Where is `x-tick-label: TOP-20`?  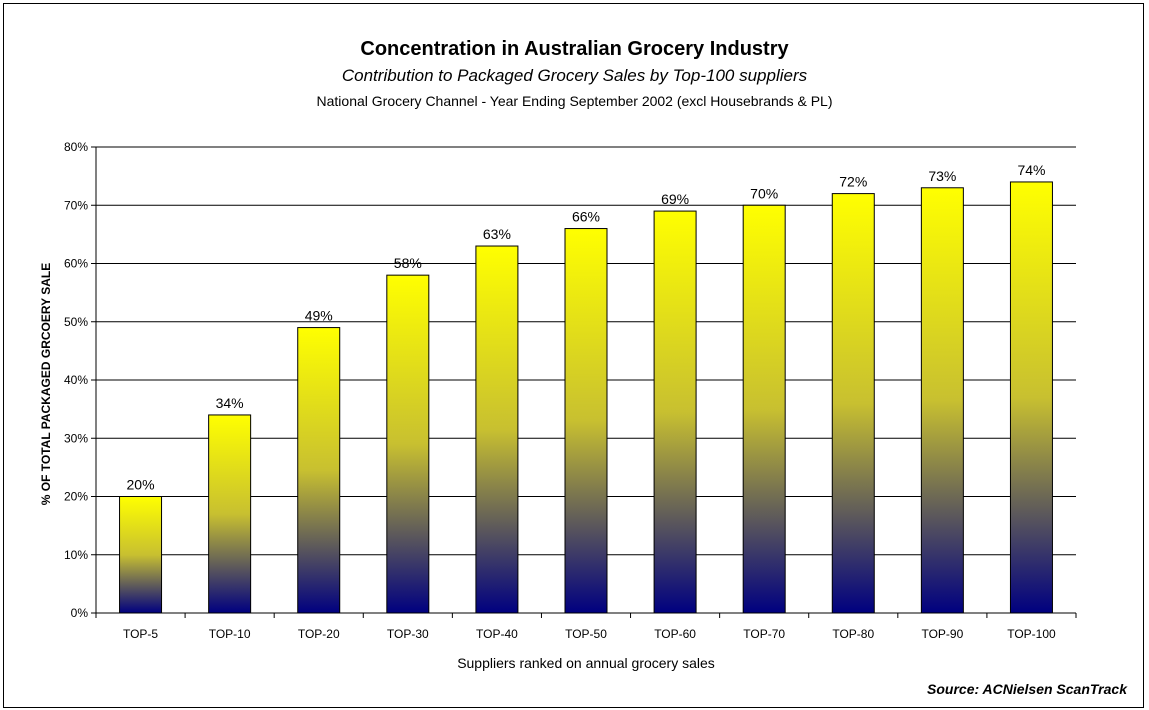
x-tick-label: TOP-20 is located at coordinates (319, 634).